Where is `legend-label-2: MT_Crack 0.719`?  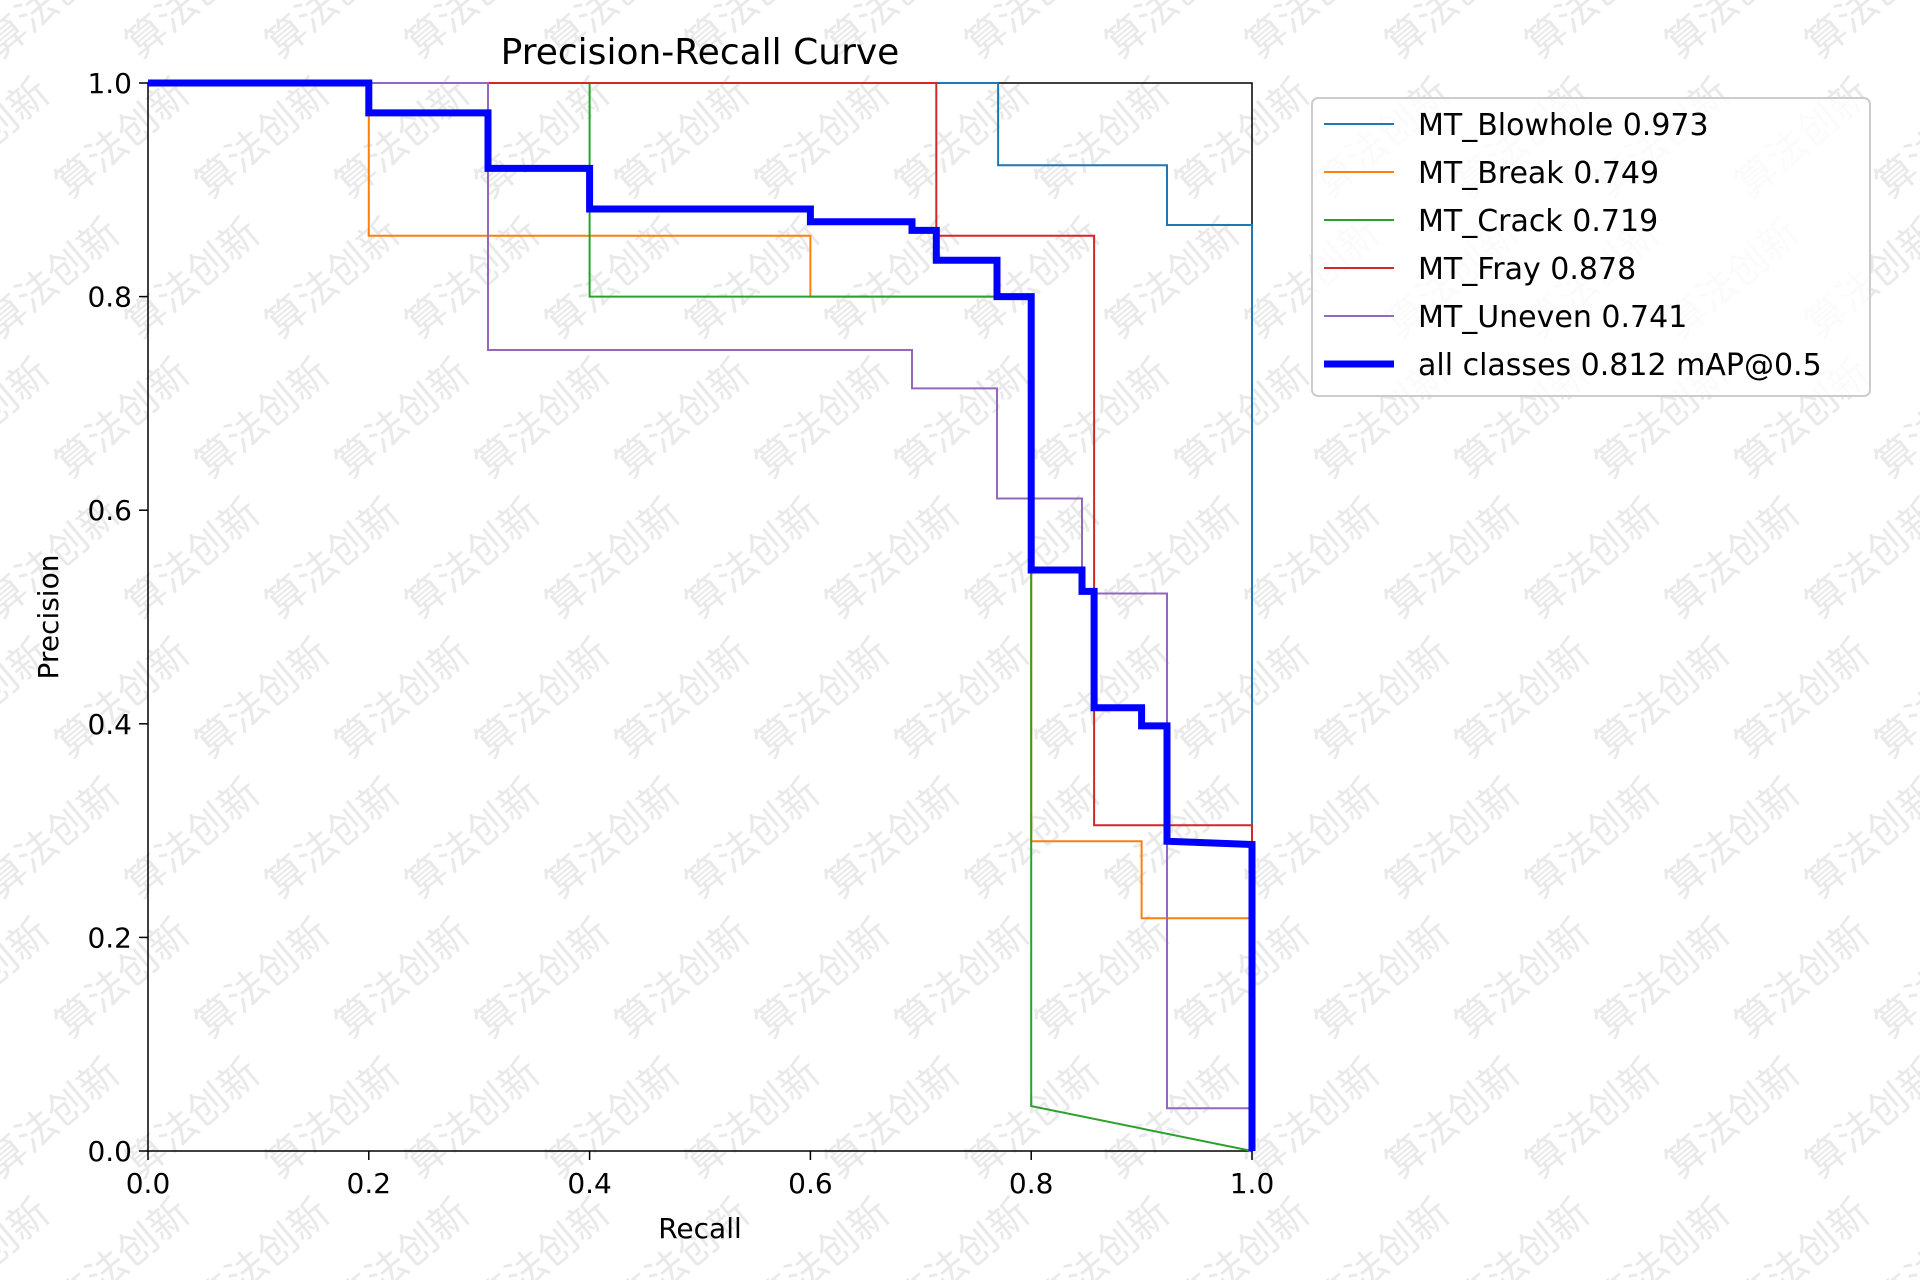 legend-label-2: MT_Crack 0.719 is located at coordinates (1538, 221).